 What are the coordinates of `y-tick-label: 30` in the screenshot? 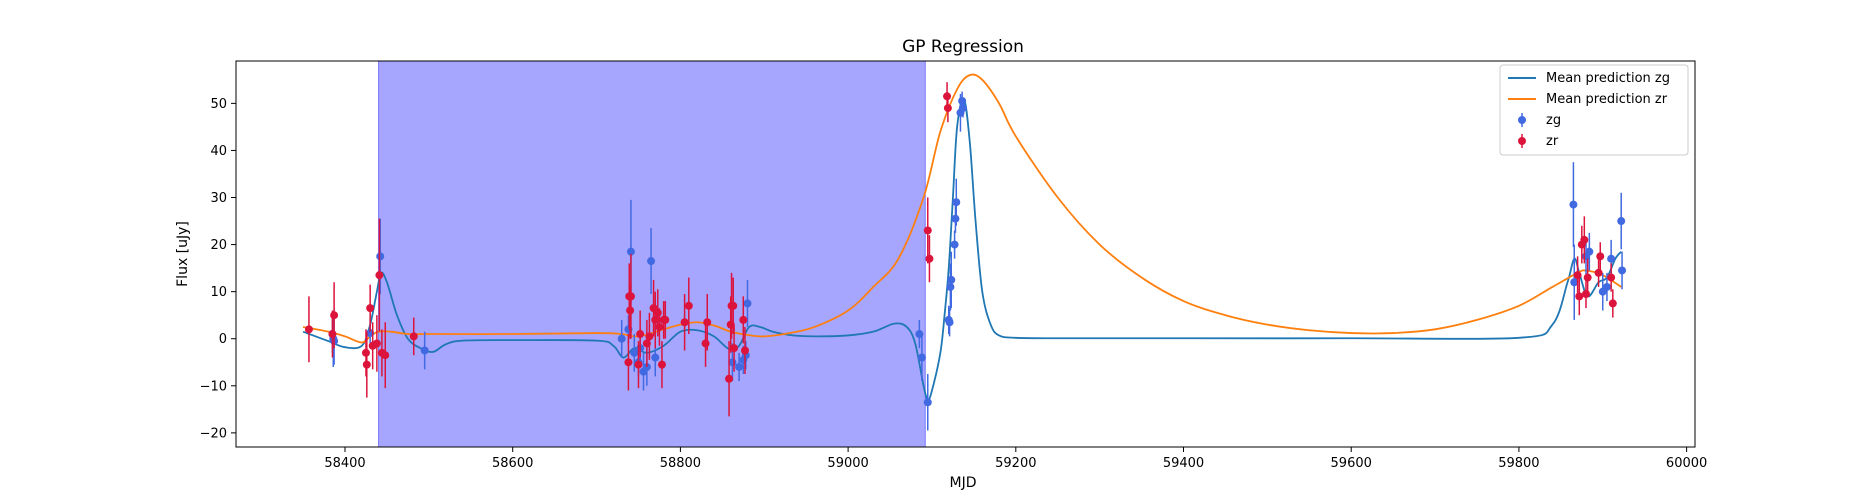 It's located at (218, 198).